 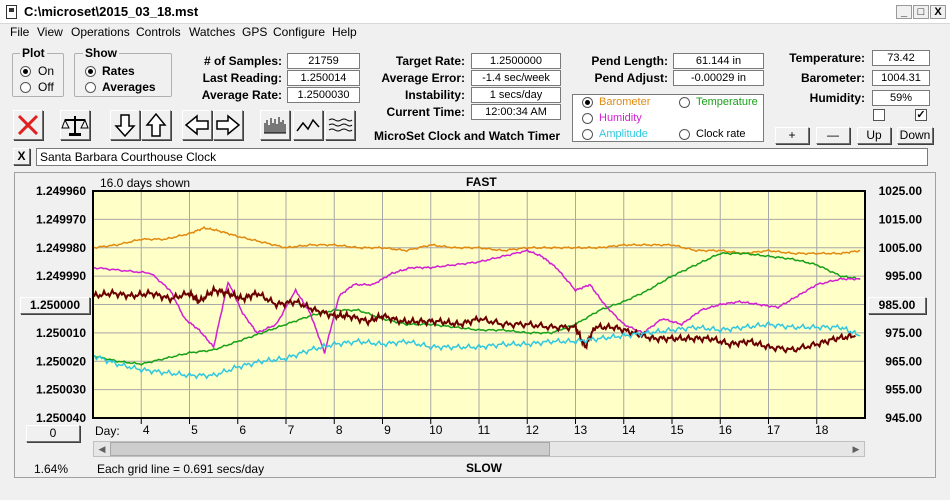 What do you see at coordinates (330, 449) in the screenshot?
I see `scrollbar-thumb` at bounding box center [330, 449].